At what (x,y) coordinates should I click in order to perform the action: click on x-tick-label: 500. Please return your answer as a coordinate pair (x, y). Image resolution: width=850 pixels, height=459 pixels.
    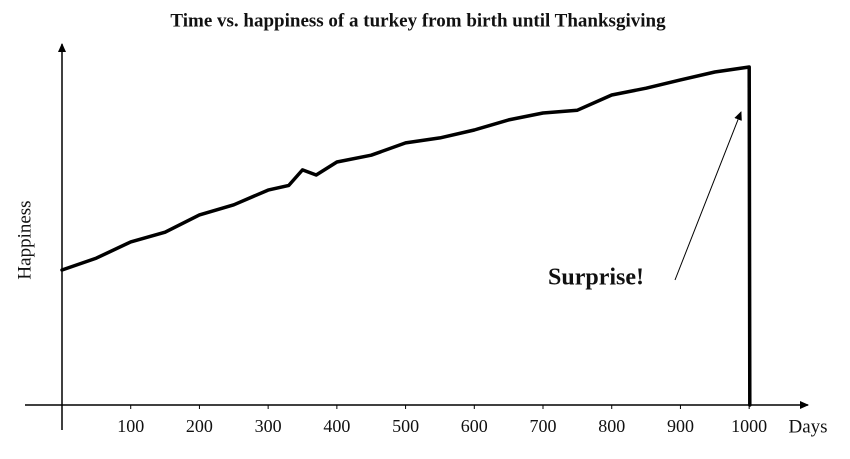
    Looking at the image, I should click on (405, 426).